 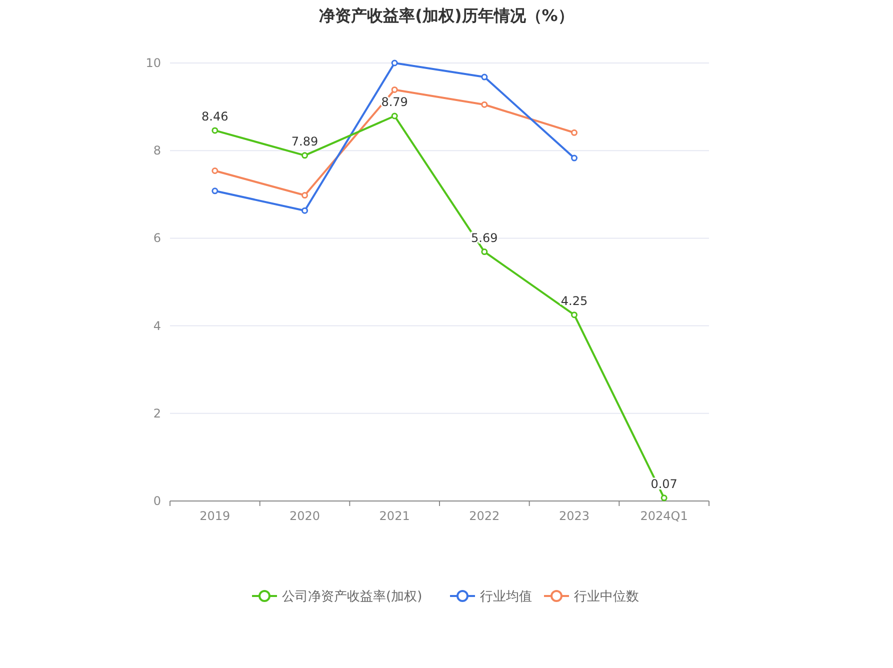 What do you see at coordinates (506, 597) in the screenshot?
I see `legend-label: 行业均值` at bounding box center [506, 597].